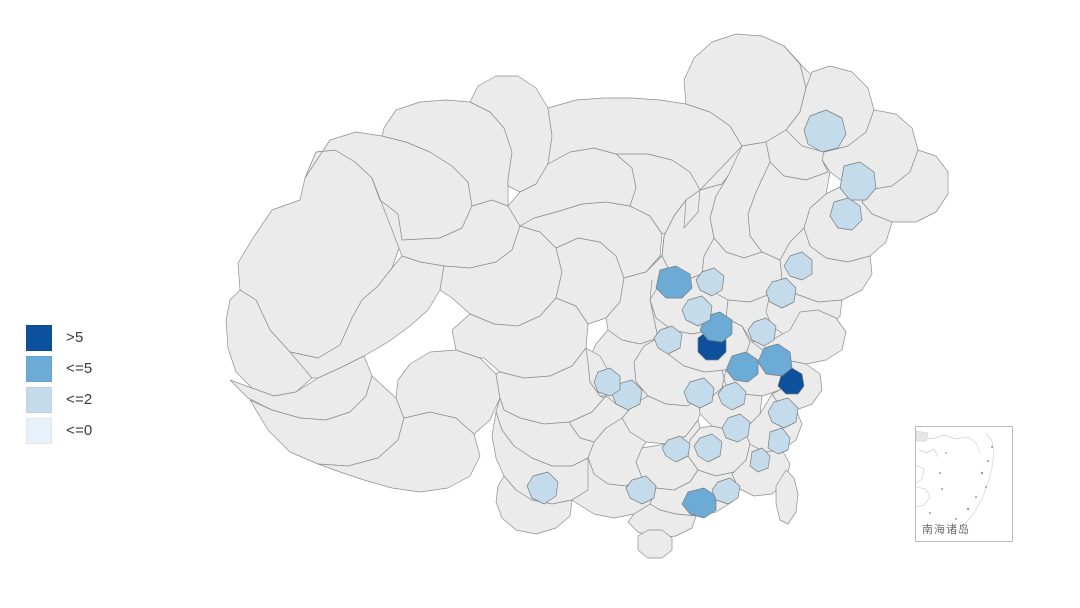 This screenshot has width=1080, height=608. I want to click on legend-item: <=5, so click(81, 368).